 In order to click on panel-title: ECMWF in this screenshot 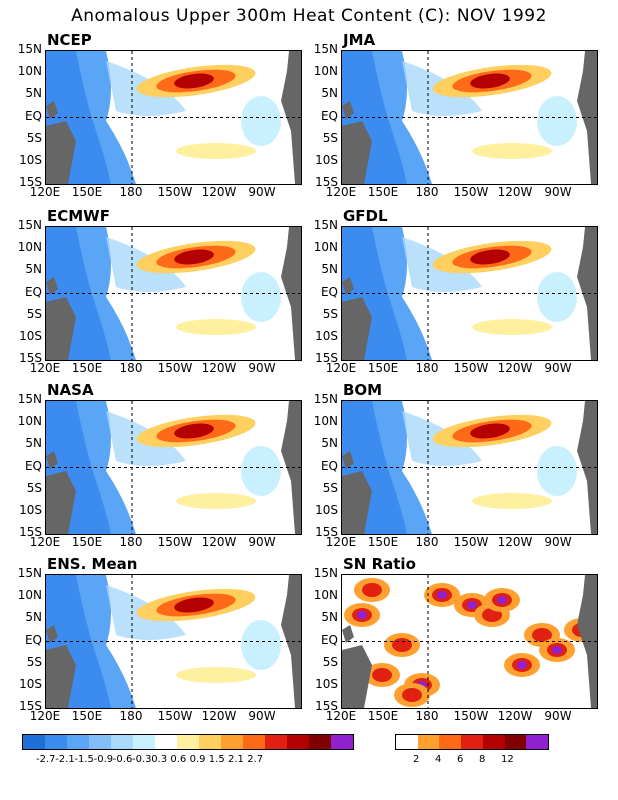, I will do `click(78, 216)`.